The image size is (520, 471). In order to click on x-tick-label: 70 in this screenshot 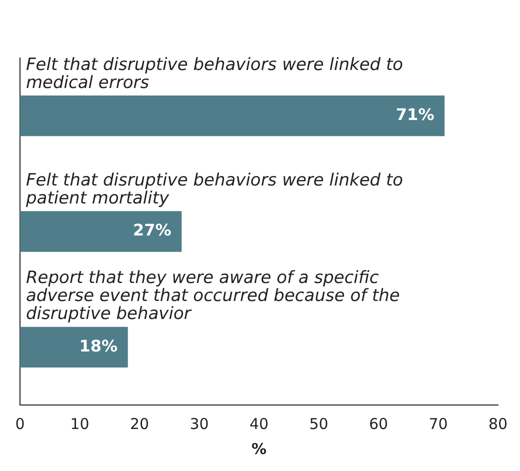, I will do `click(438, 423)`.